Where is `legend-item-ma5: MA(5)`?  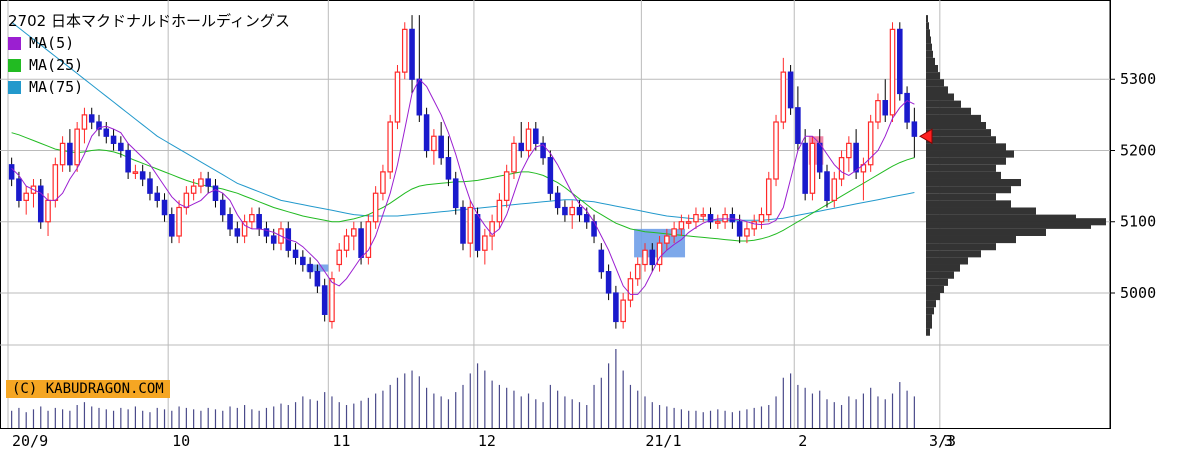
legend-item-ma5: MA(5) is located at coordinates (149, 43).